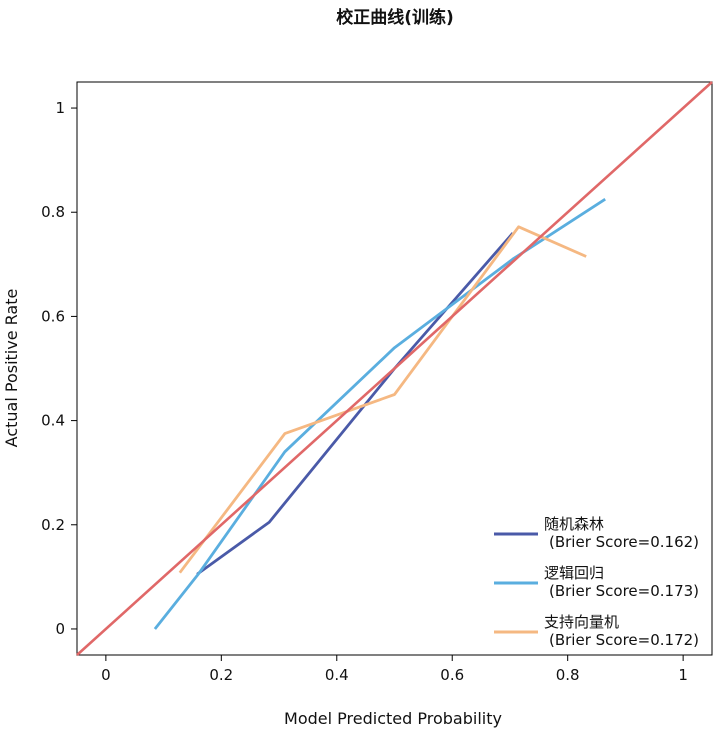  Describe the element at coordinates (53, 212) in the screenshot. I see `y-tick-label: 0.8` at that location.